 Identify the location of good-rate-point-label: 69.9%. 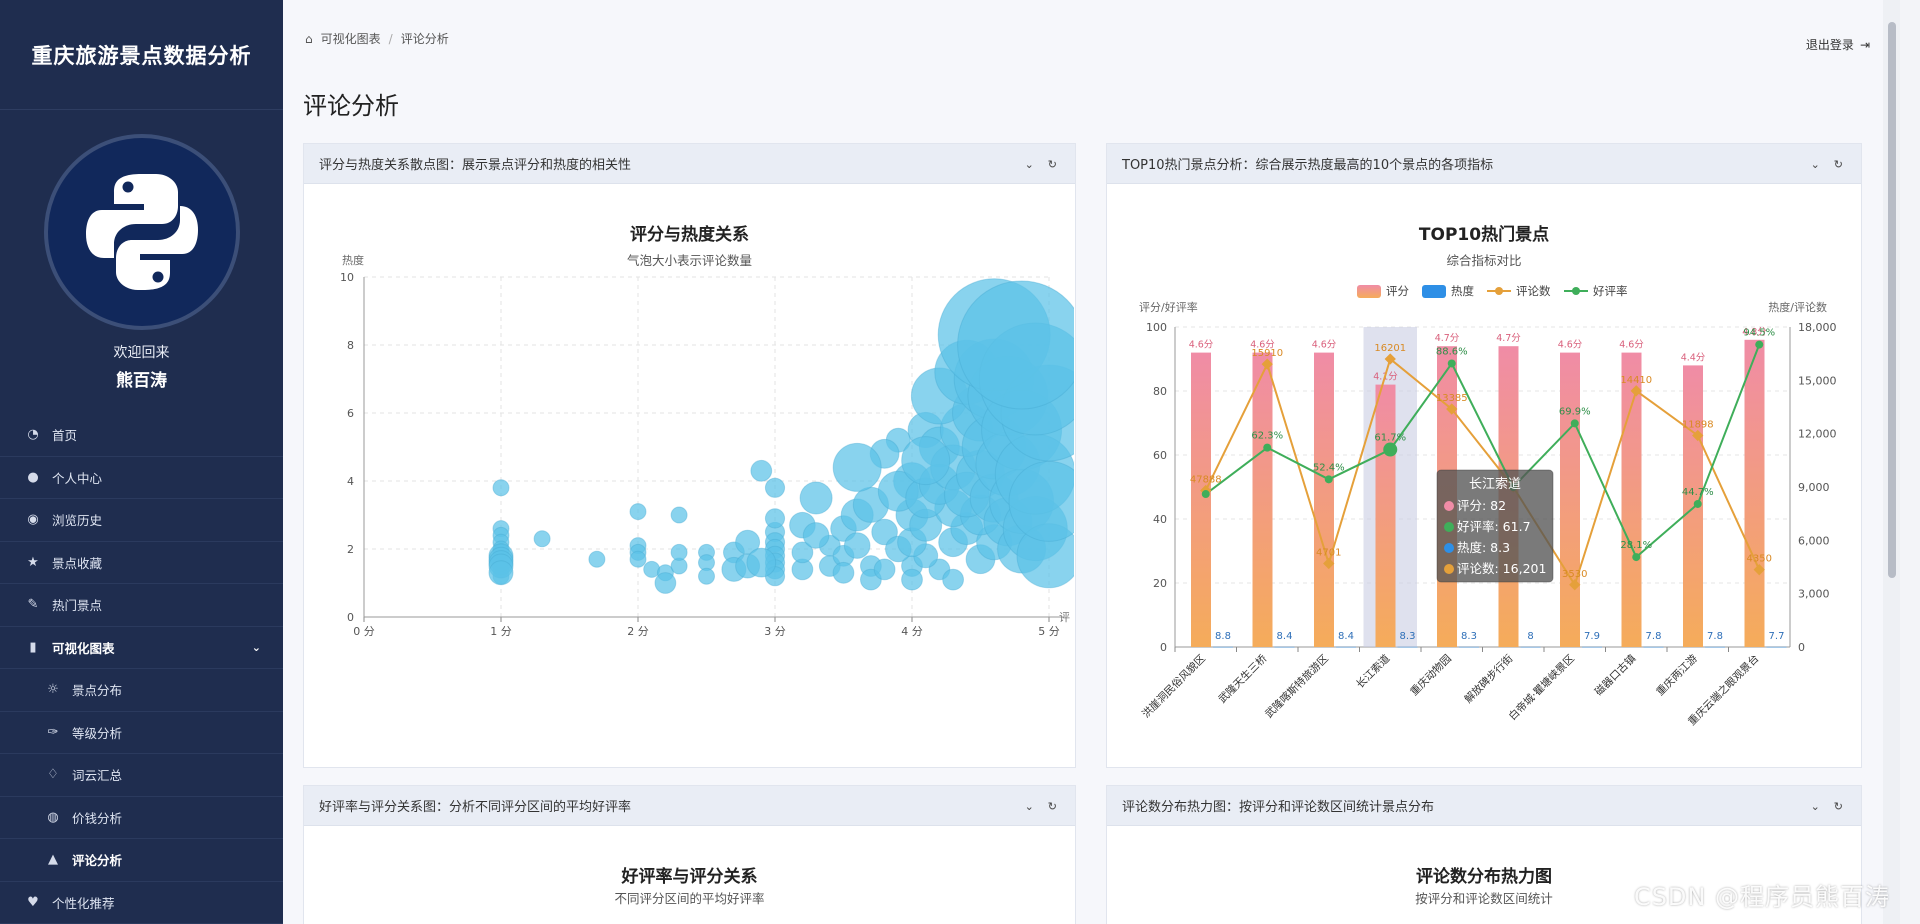
(1575, 411).